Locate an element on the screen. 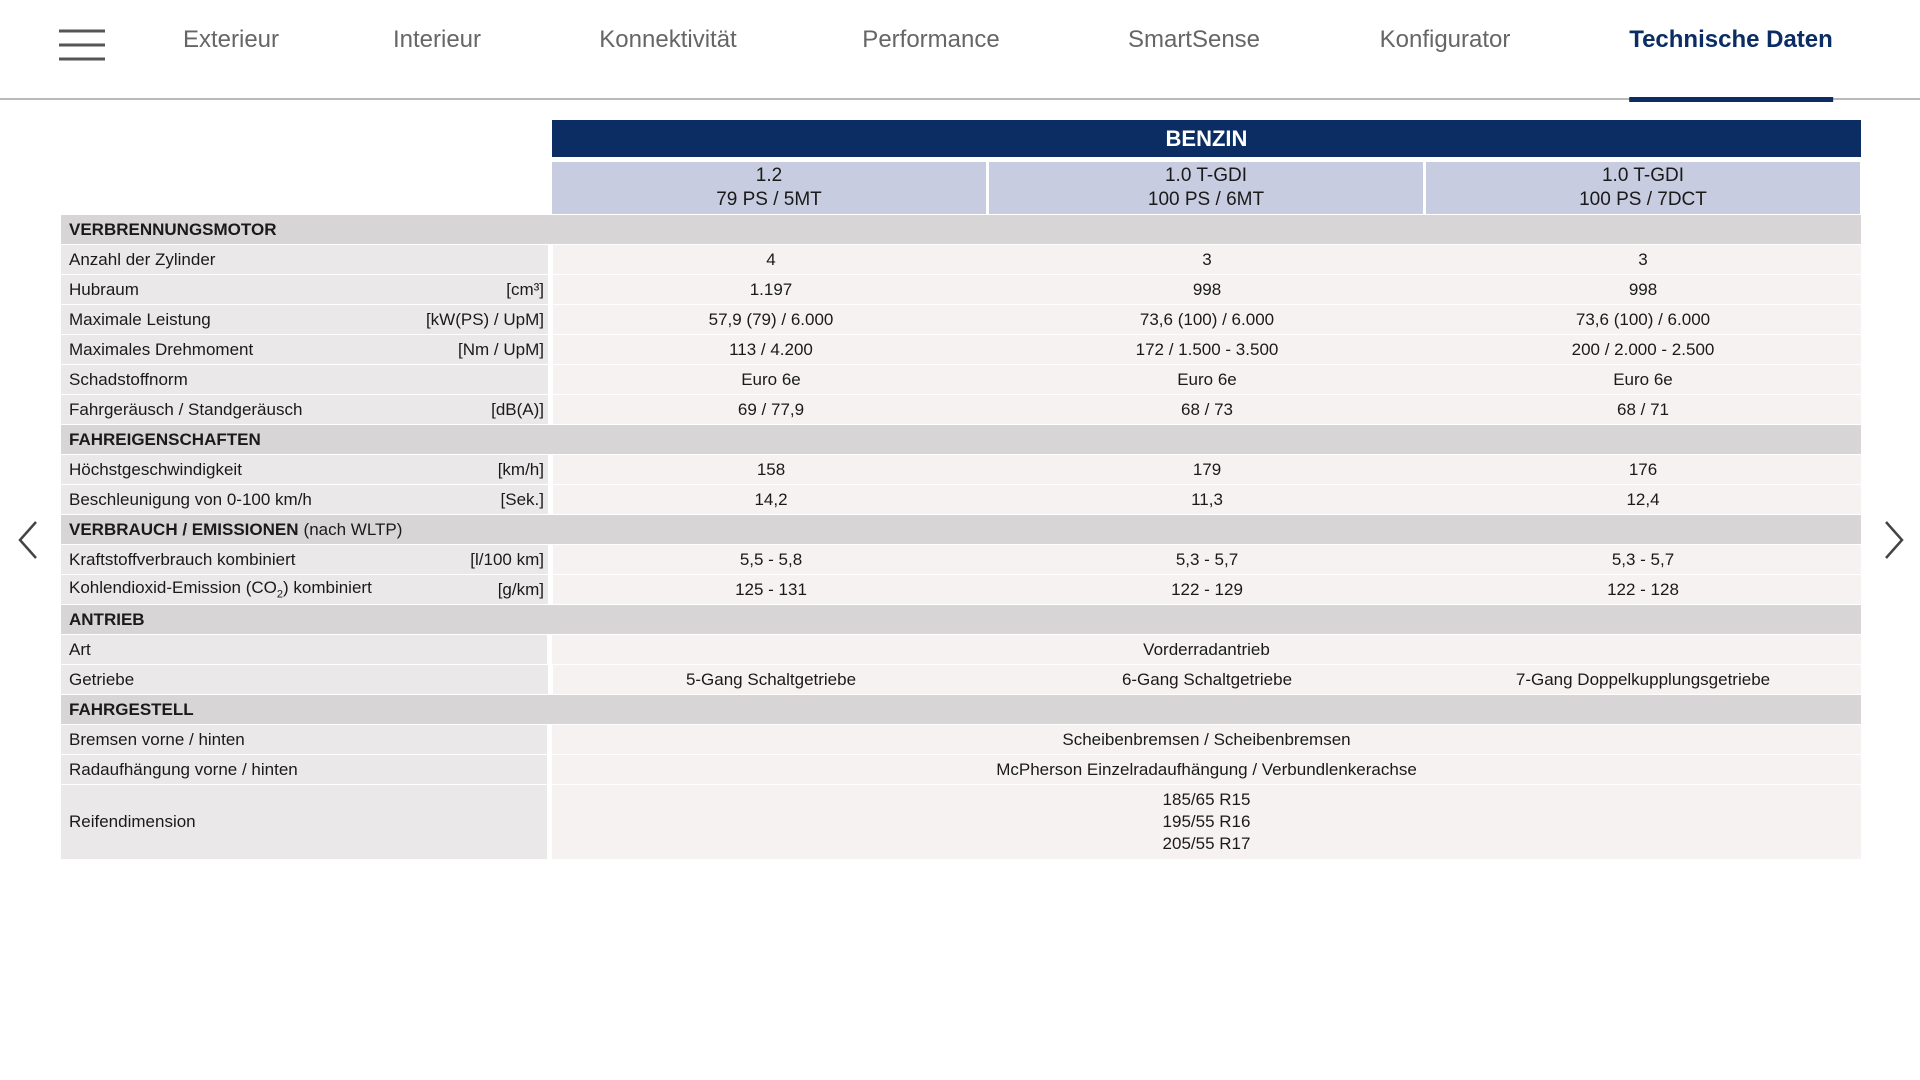 This screenshot has width=1920, height=1080. row-unit: [Sek.] is located at coordinates (522, 499).